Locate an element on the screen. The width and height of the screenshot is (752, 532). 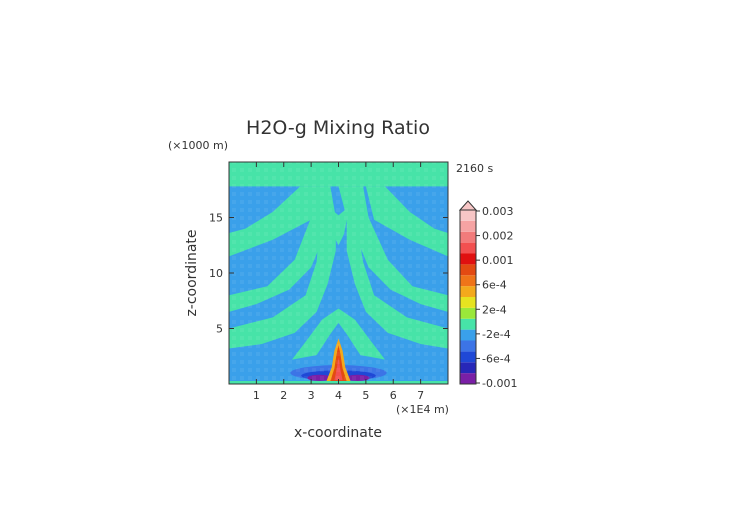
grid-texture is located at coordinates (338, 273).